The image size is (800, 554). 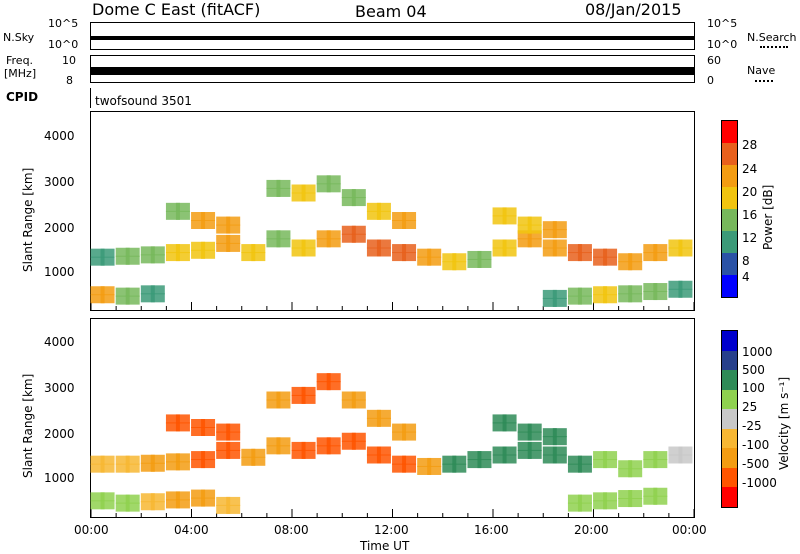 What do you see at coordinates (722, 23) in the screenshot?
I see `nsky-right-tick-top: 10^5` at bounding box center [722, 23].